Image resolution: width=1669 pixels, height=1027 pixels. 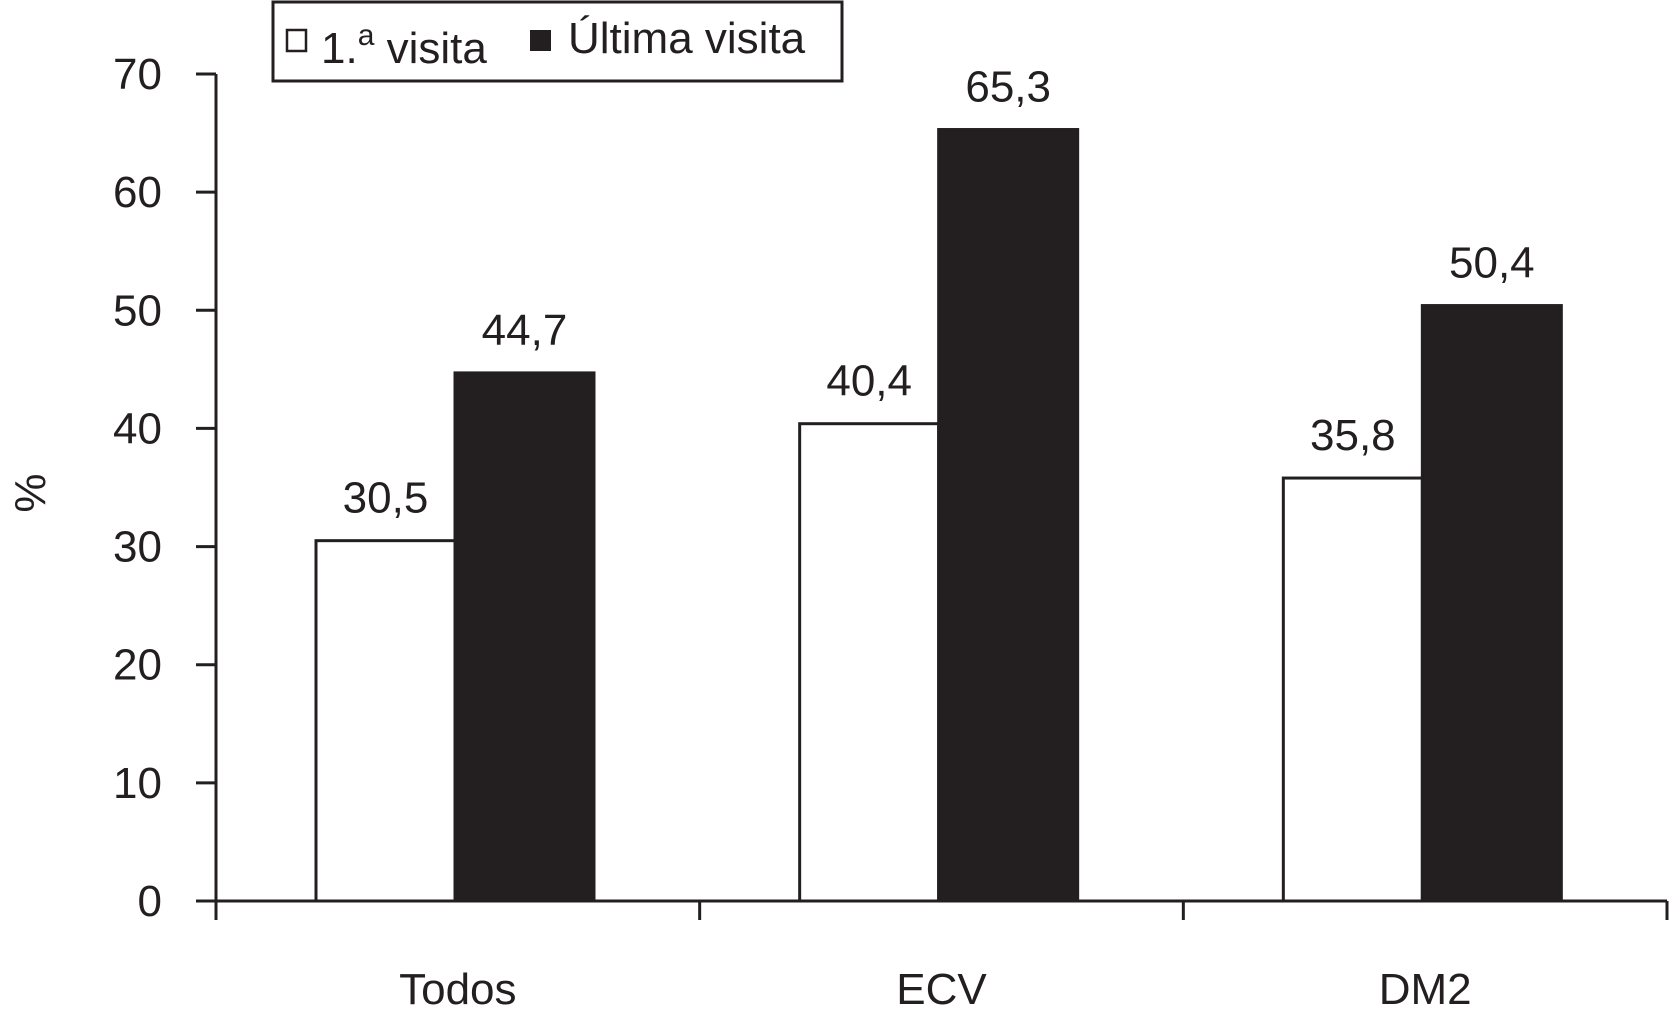 I want to click on y-tick-label: 50, so click(x=137, y=310).